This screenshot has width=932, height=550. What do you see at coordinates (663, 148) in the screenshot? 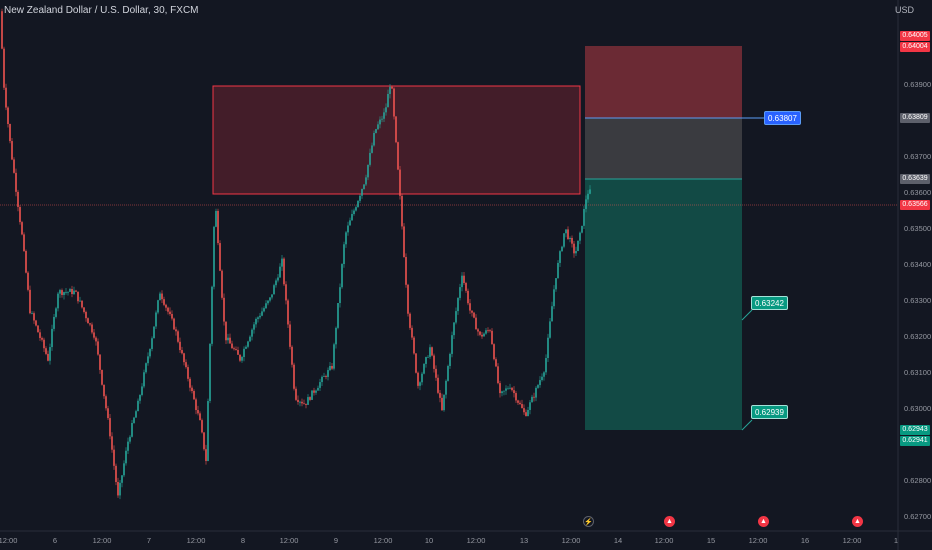
I see `stop-mid-zone` at bounding box center [663, 148].